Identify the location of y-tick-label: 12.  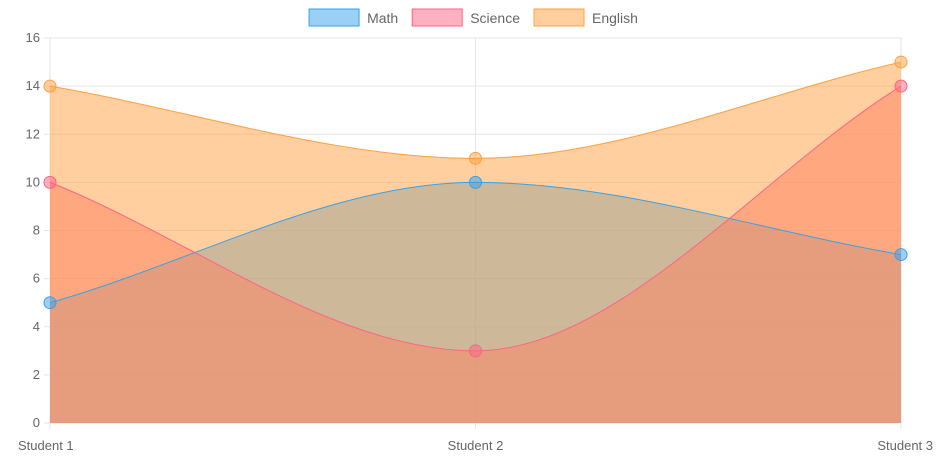
(33, 133).